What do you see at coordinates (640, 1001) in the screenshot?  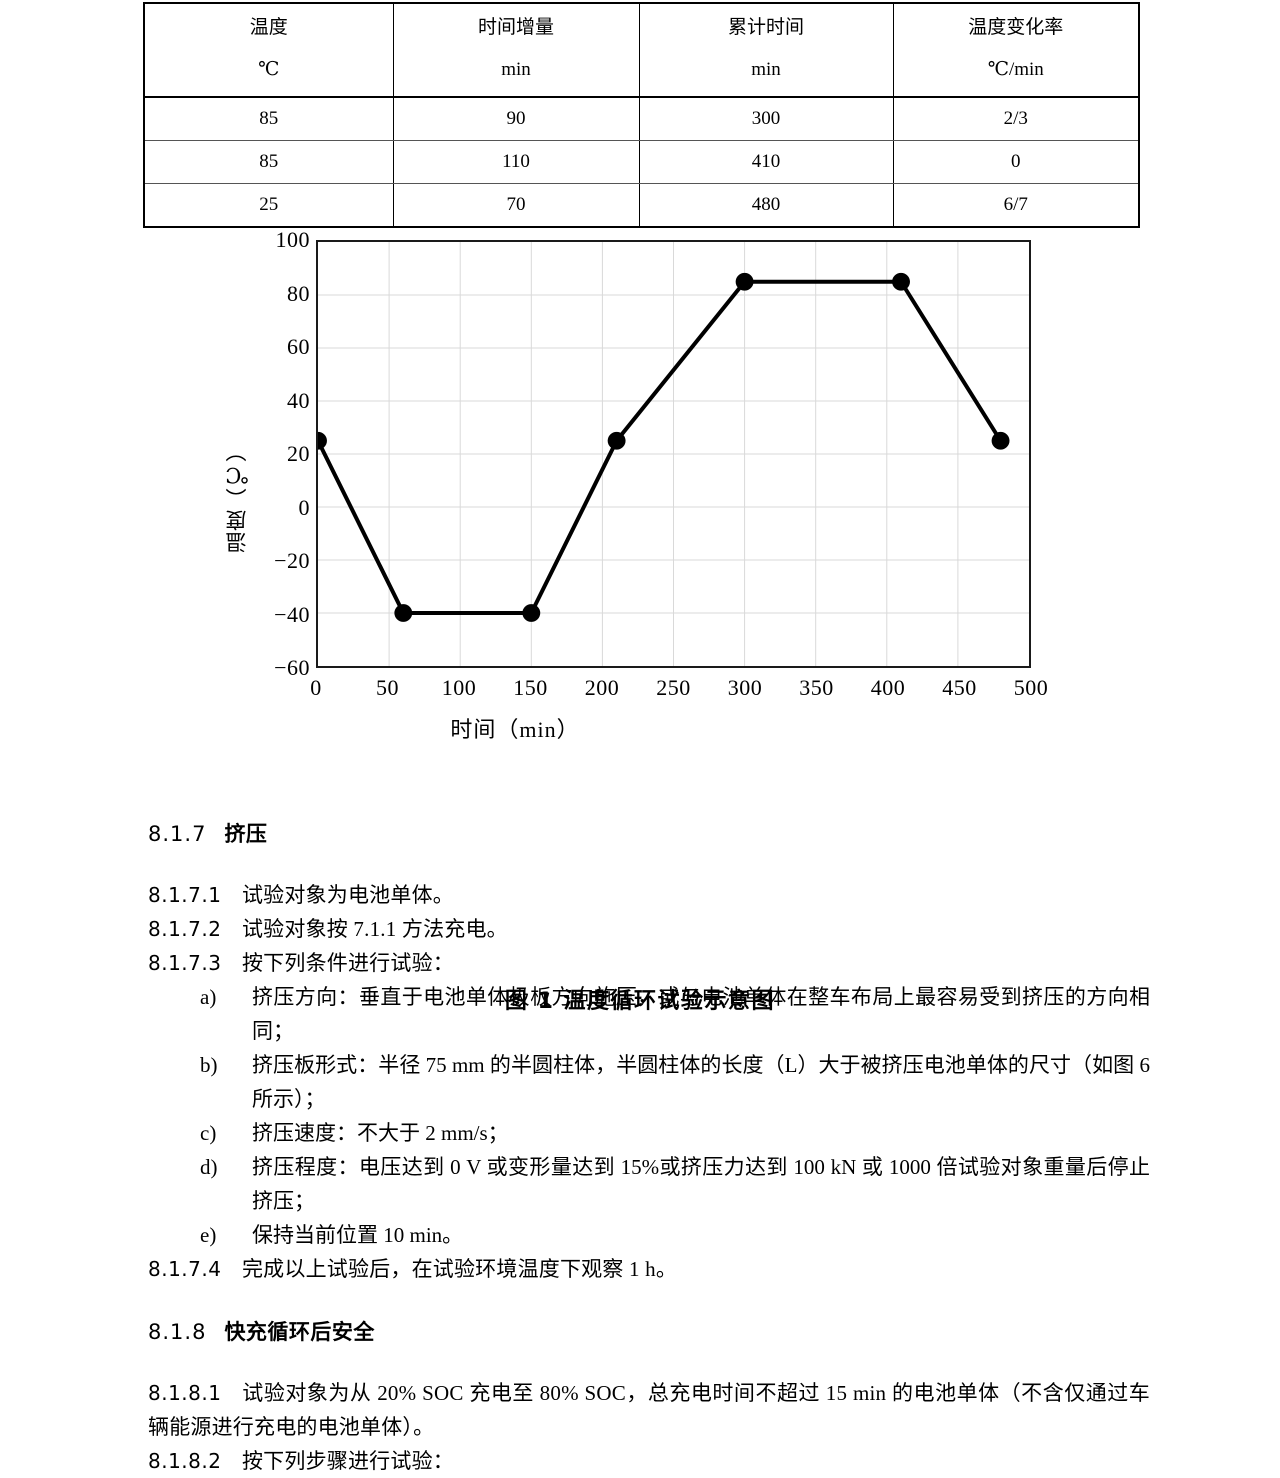 I see `figure-caption: 图 1 温度循环试验示意图` at bounding box center [640, 1001].